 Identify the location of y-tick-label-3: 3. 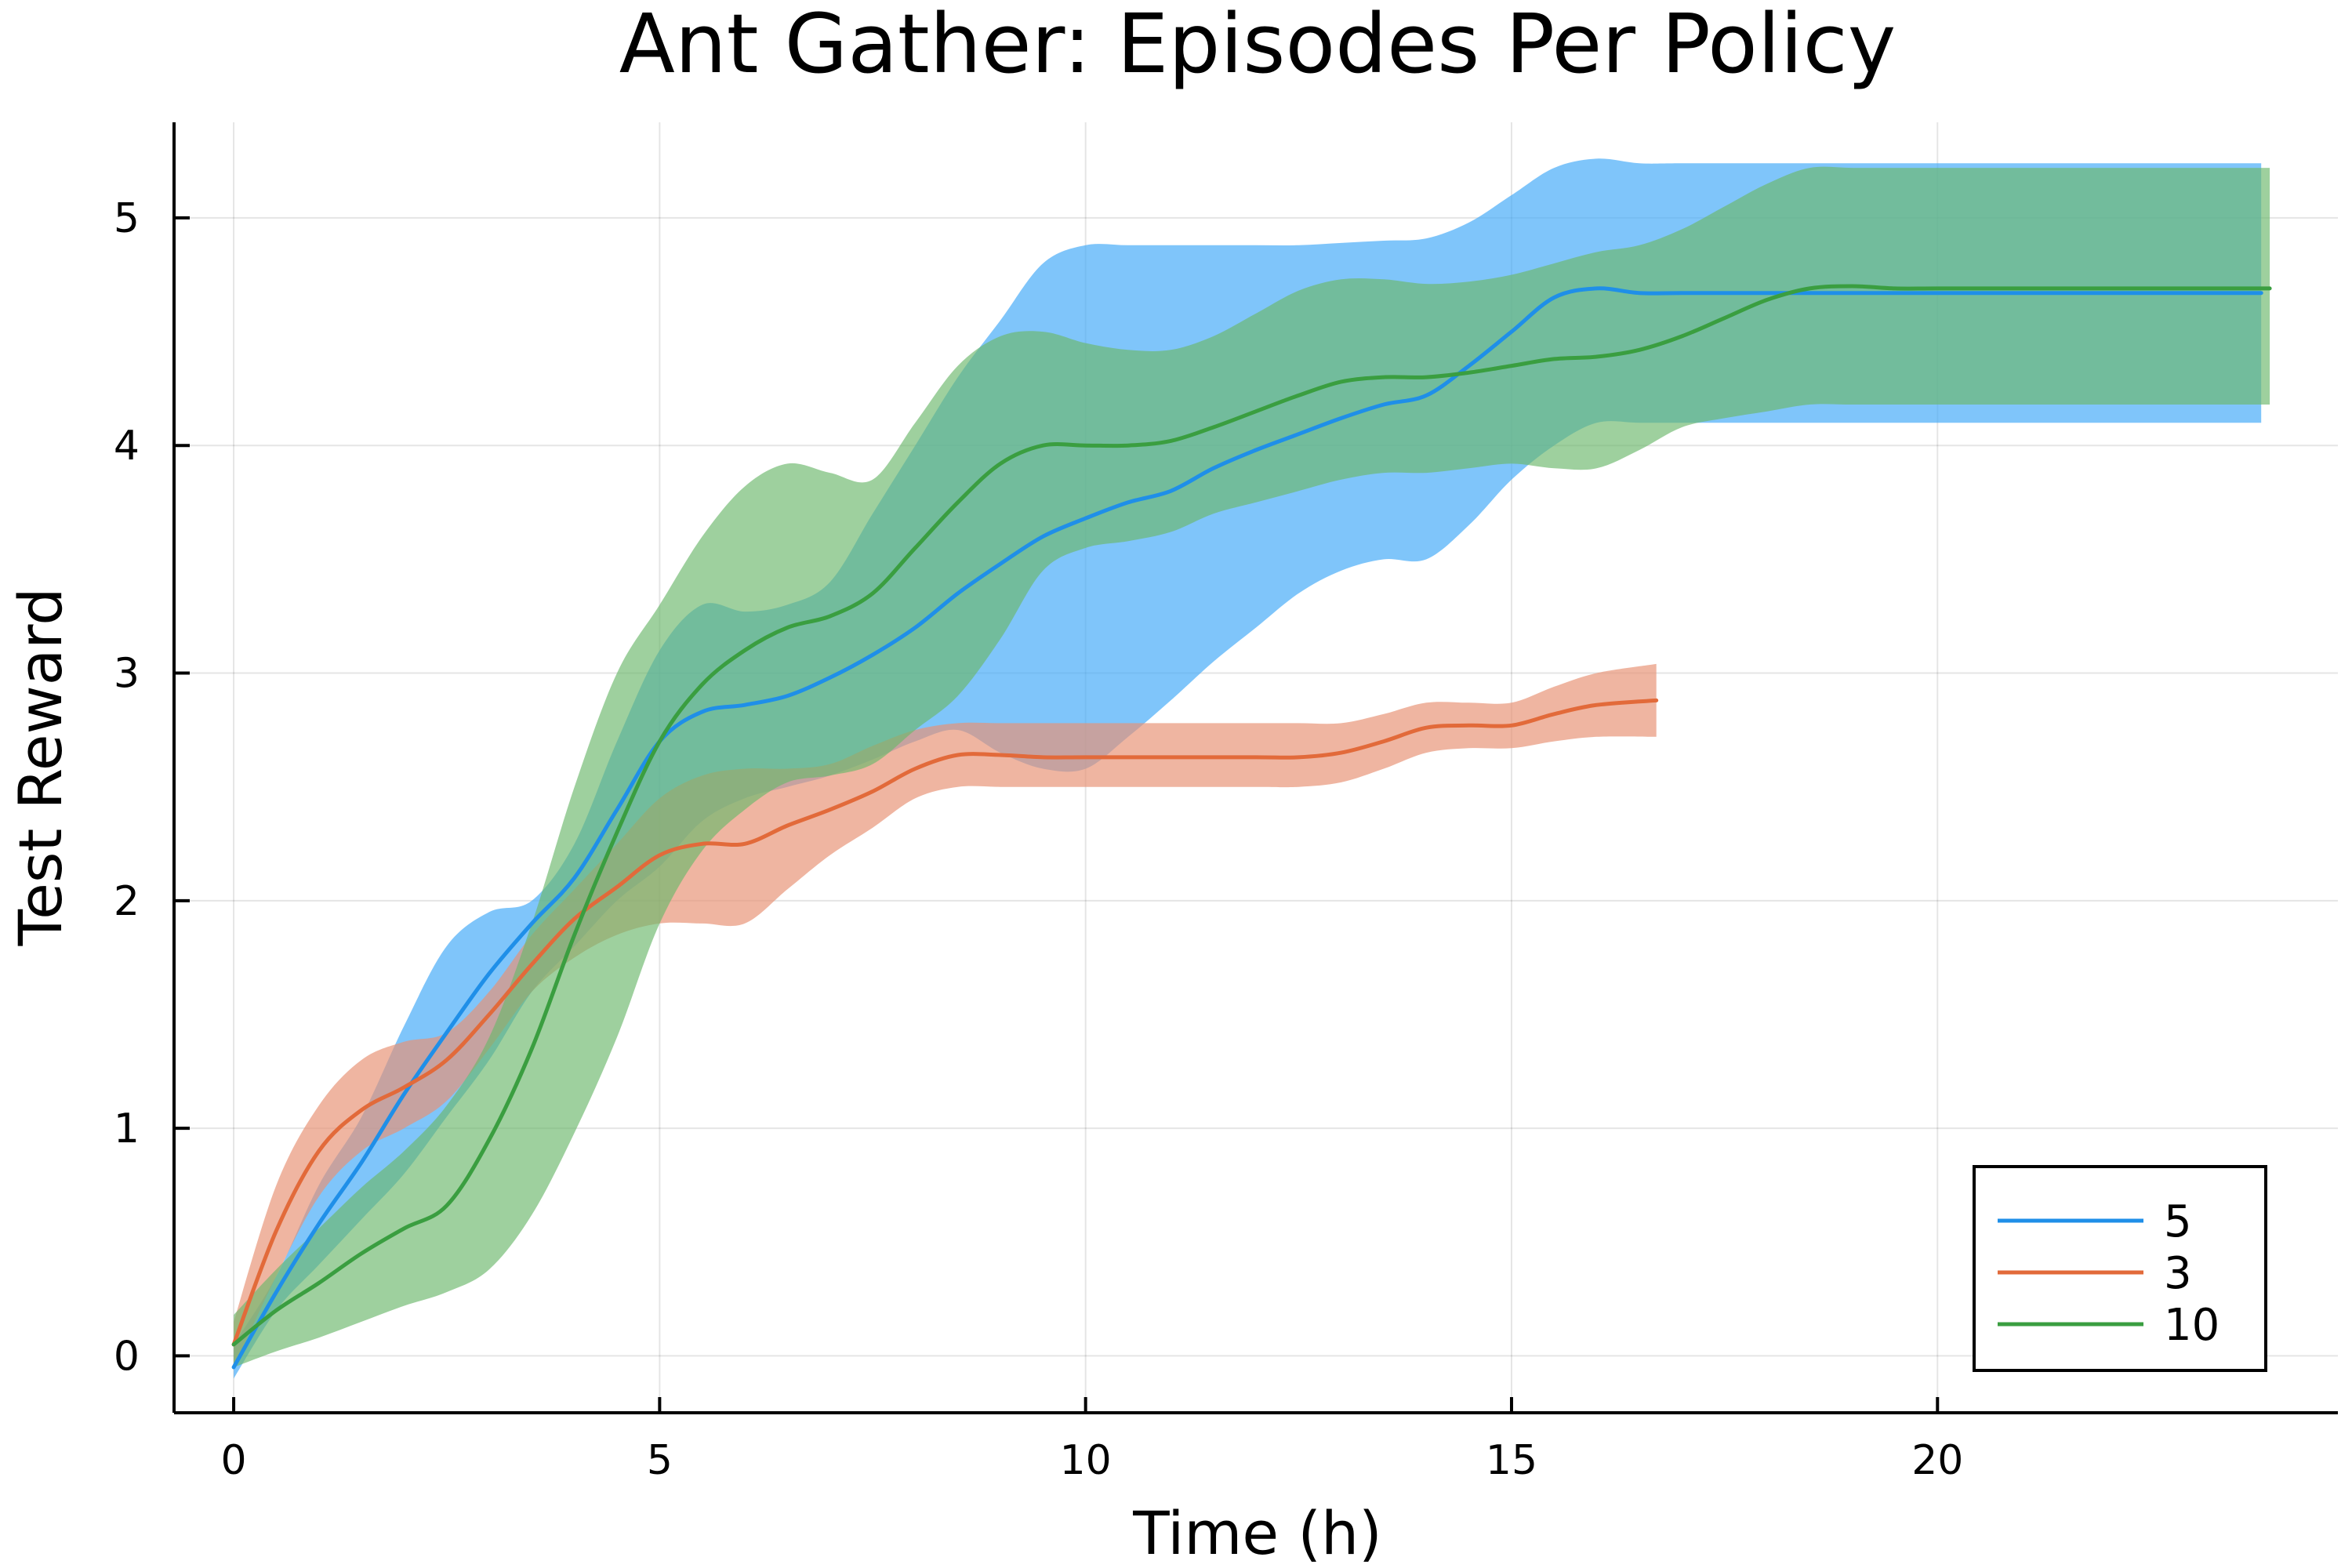
(127, 674).